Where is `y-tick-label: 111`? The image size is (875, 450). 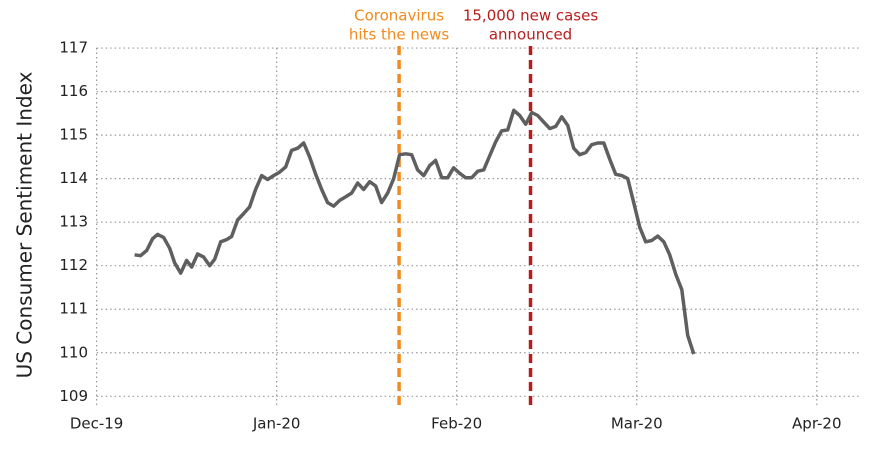
y-tick-label: 111 is located at coordinates (73, 309).